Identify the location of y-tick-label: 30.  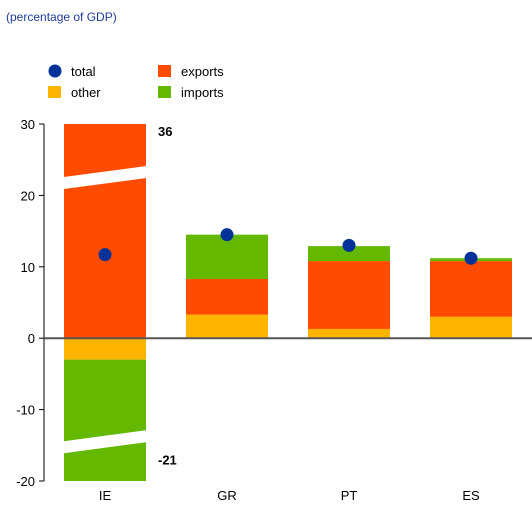
(28, 124).